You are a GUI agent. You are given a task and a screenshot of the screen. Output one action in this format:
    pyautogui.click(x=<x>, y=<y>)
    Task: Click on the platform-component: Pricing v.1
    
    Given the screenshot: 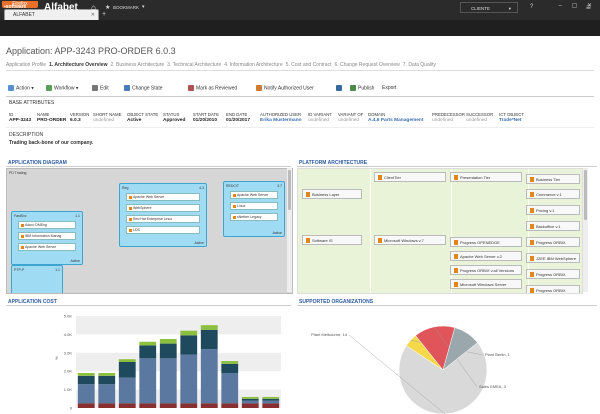 What is the action you would take?
    pyautogui.click(x=553, y=210)
    